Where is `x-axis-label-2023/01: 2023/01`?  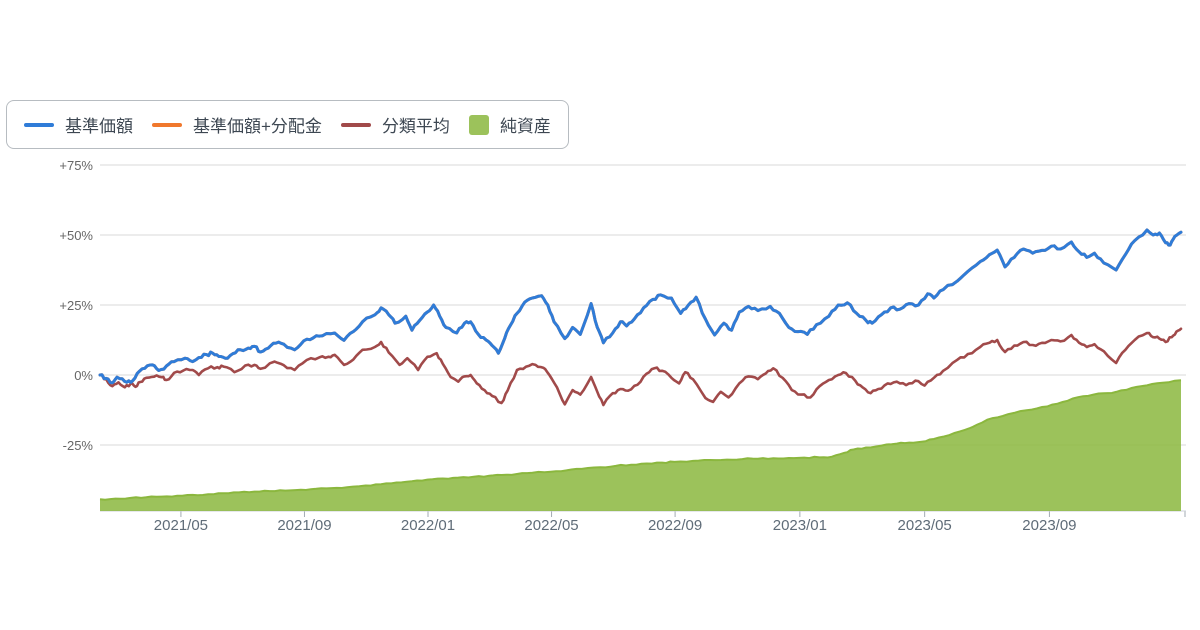
x-axis-label-2023/01: 2023/01 is located at coordinates (800, 525).